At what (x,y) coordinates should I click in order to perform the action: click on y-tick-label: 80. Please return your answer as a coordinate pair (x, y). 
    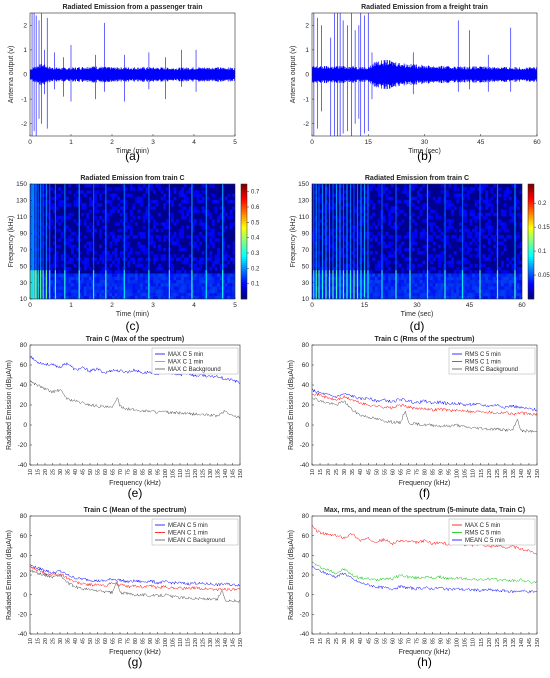
    Looking at the image, I should click on (24, 345).